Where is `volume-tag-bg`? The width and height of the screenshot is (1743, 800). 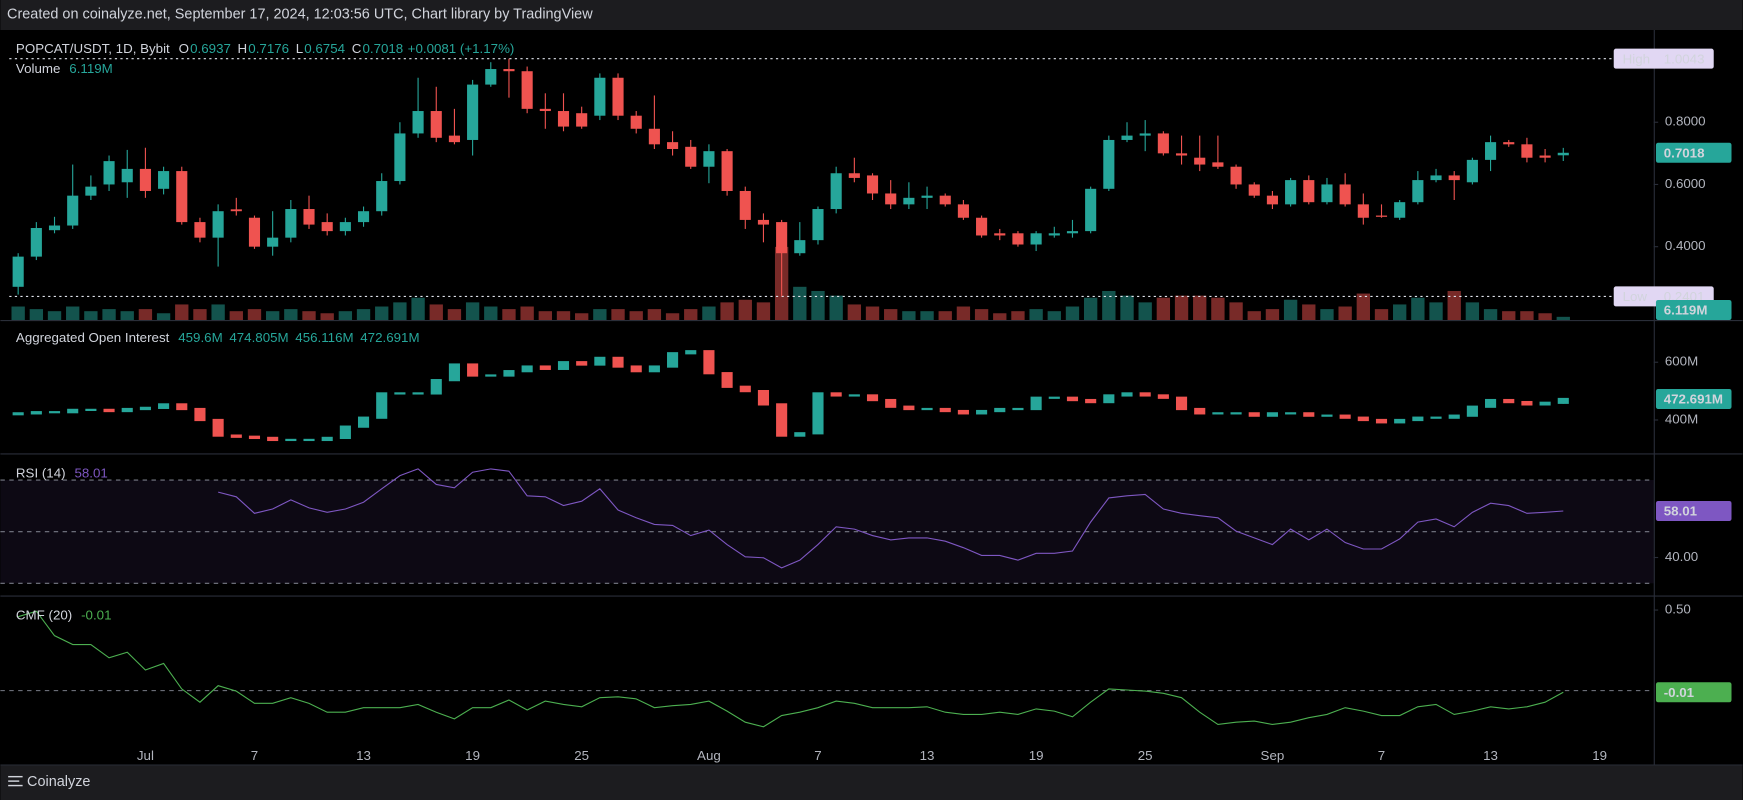
volume-tag-bg is located at coordinates (1693, 310).